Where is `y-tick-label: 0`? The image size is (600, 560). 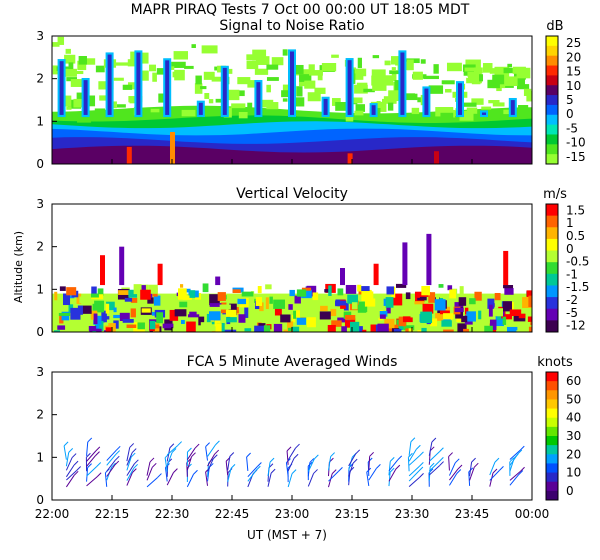
y-tick-label: 0 is located at coordinates (40, 500).